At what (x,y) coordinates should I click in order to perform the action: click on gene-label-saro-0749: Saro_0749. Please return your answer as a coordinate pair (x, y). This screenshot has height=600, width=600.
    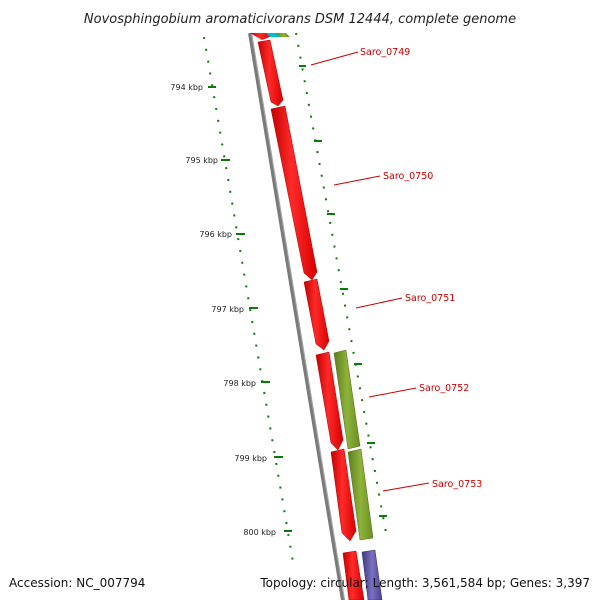
    Looking at the image, I should click on (360, 56).